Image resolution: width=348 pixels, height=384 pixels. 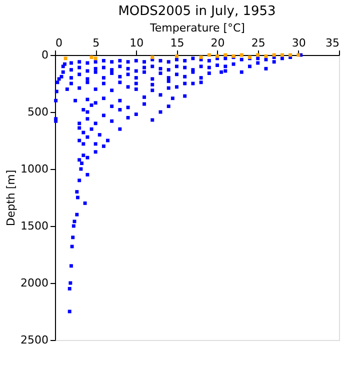 What do you see at coordinates (197, 28) in the screenshot?
I see `x-axis-title: Temperature [°C]` at bounding box center [197, 28].